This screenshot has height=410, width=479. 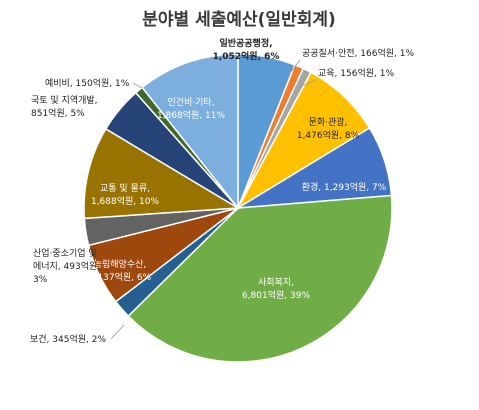 What do you see at coordinates (245, 43) in the screenshot?
I see `slice-label-0-line-0: 일반공공행정,` at bounding box center [245, 43].